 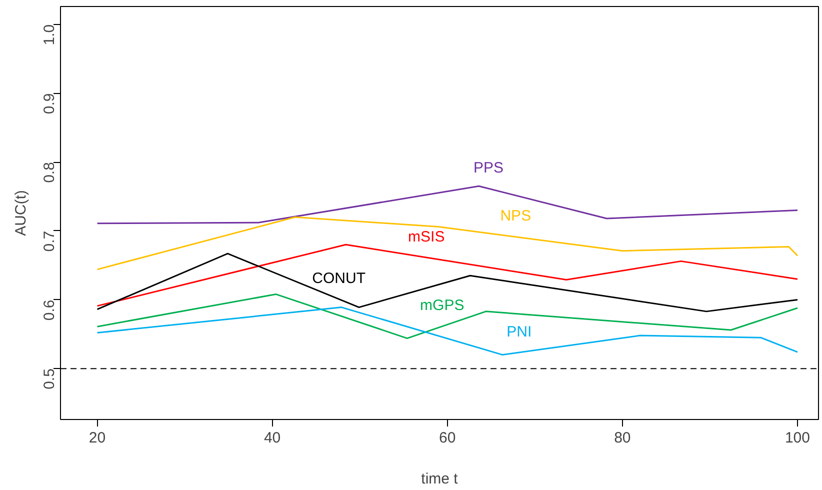 What do you see at coordinates (447, 438) in the screenshot?
I see `x-tick-label: 60` at bounding box center [447, 438].